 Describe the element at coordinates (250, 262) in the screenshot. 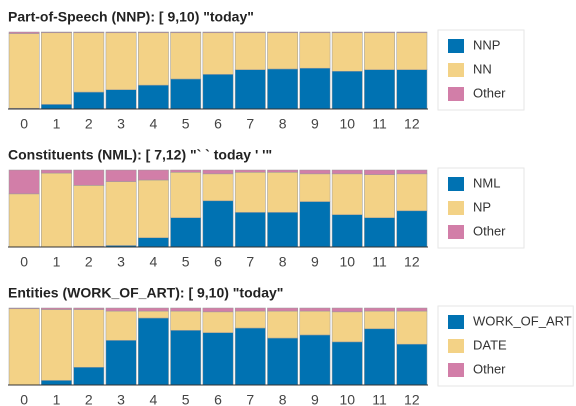

I see `x-tick-label: 7` at that location.